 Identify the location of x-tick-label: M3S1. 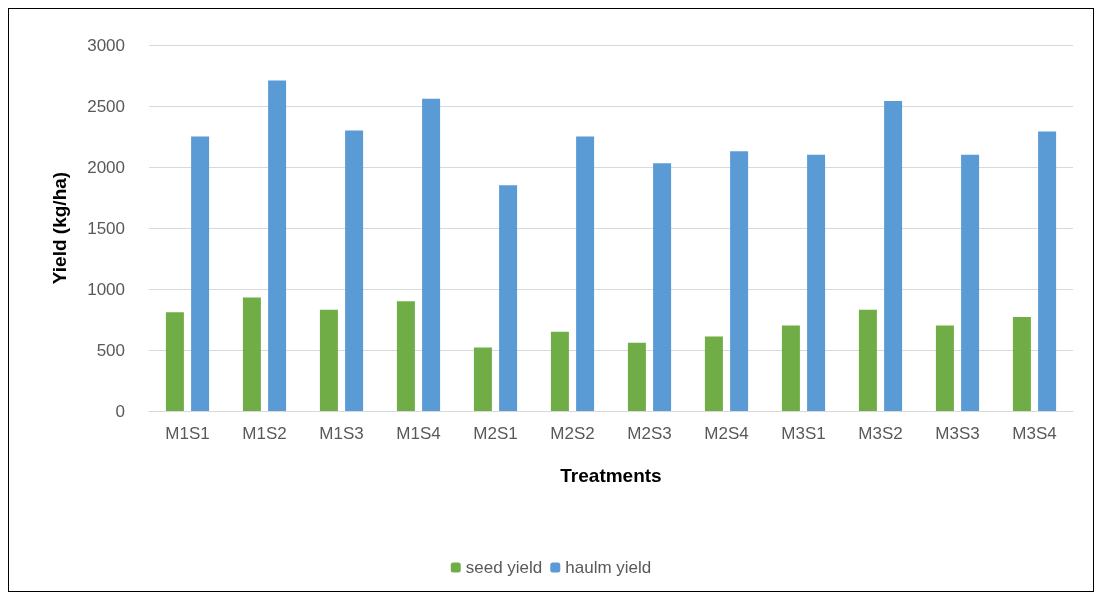
(803, 433).